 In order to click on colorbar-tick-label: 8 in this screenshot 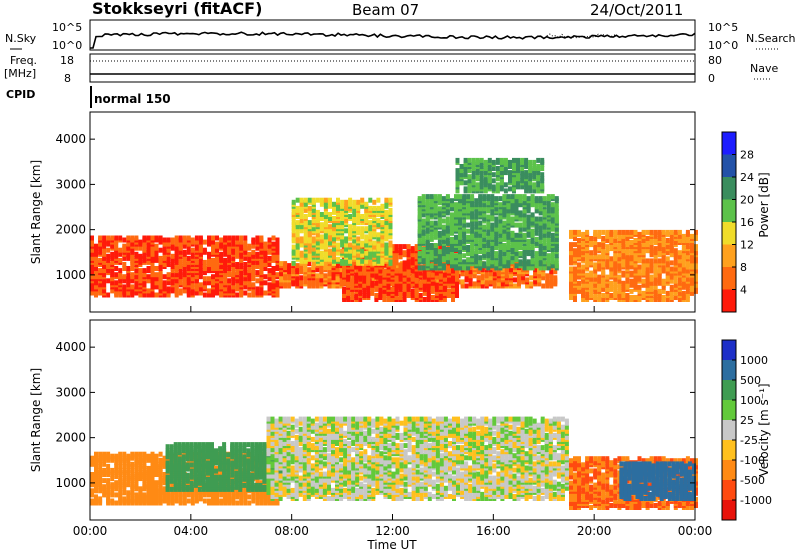, I will do `click(743, 267)`.